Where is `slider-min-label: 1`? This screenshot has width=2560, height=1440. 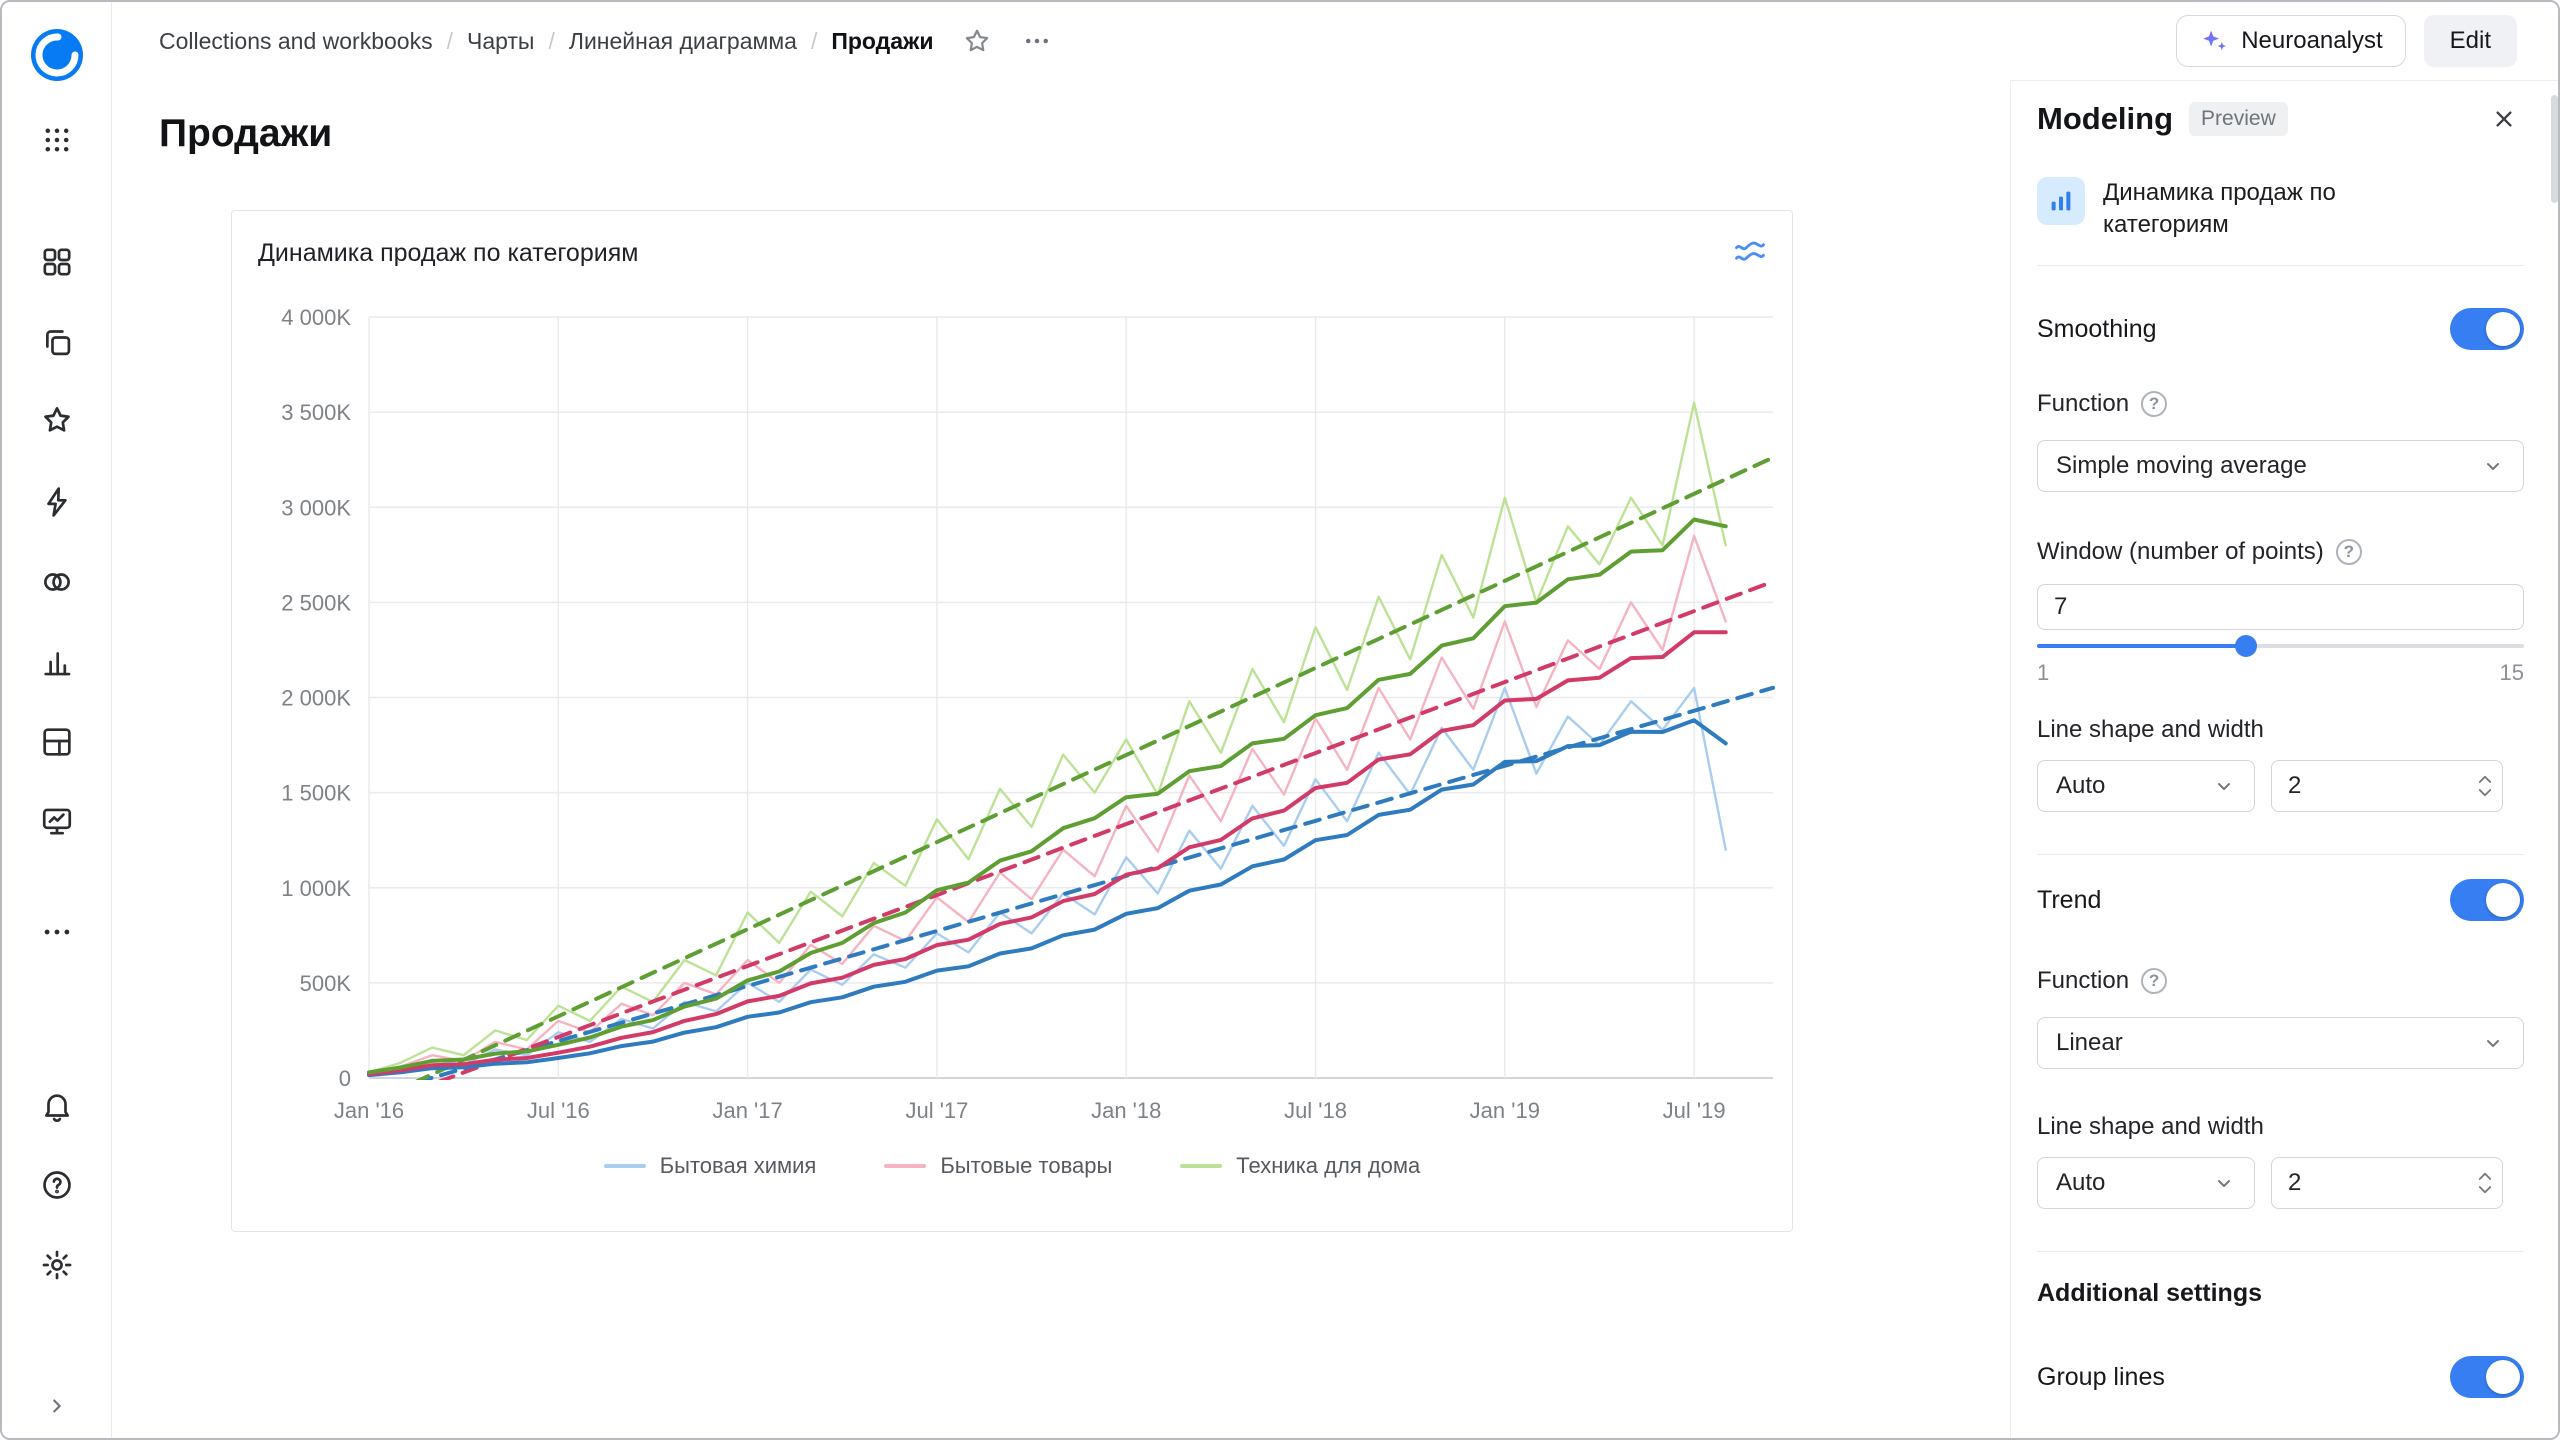
slider-min-label: 1 is located at coordinates (2043, 672).